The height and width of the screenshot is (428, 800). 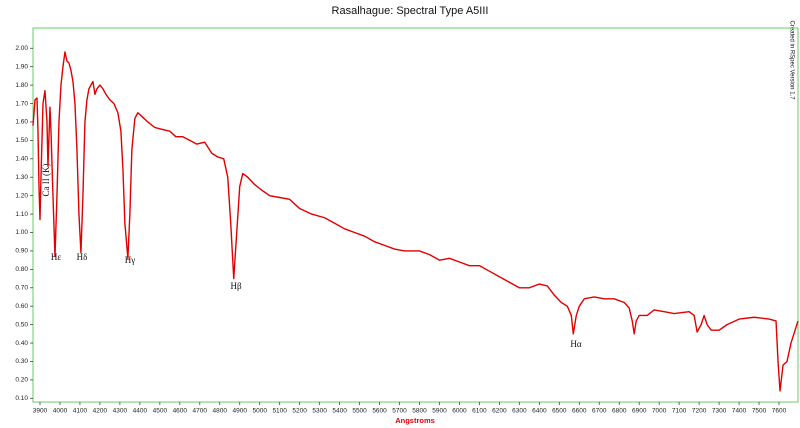 What do you see at coordinates (21, 269) in the screenshot?
I see `y-tick-label: 0.80` at bounding box center [21, 269].